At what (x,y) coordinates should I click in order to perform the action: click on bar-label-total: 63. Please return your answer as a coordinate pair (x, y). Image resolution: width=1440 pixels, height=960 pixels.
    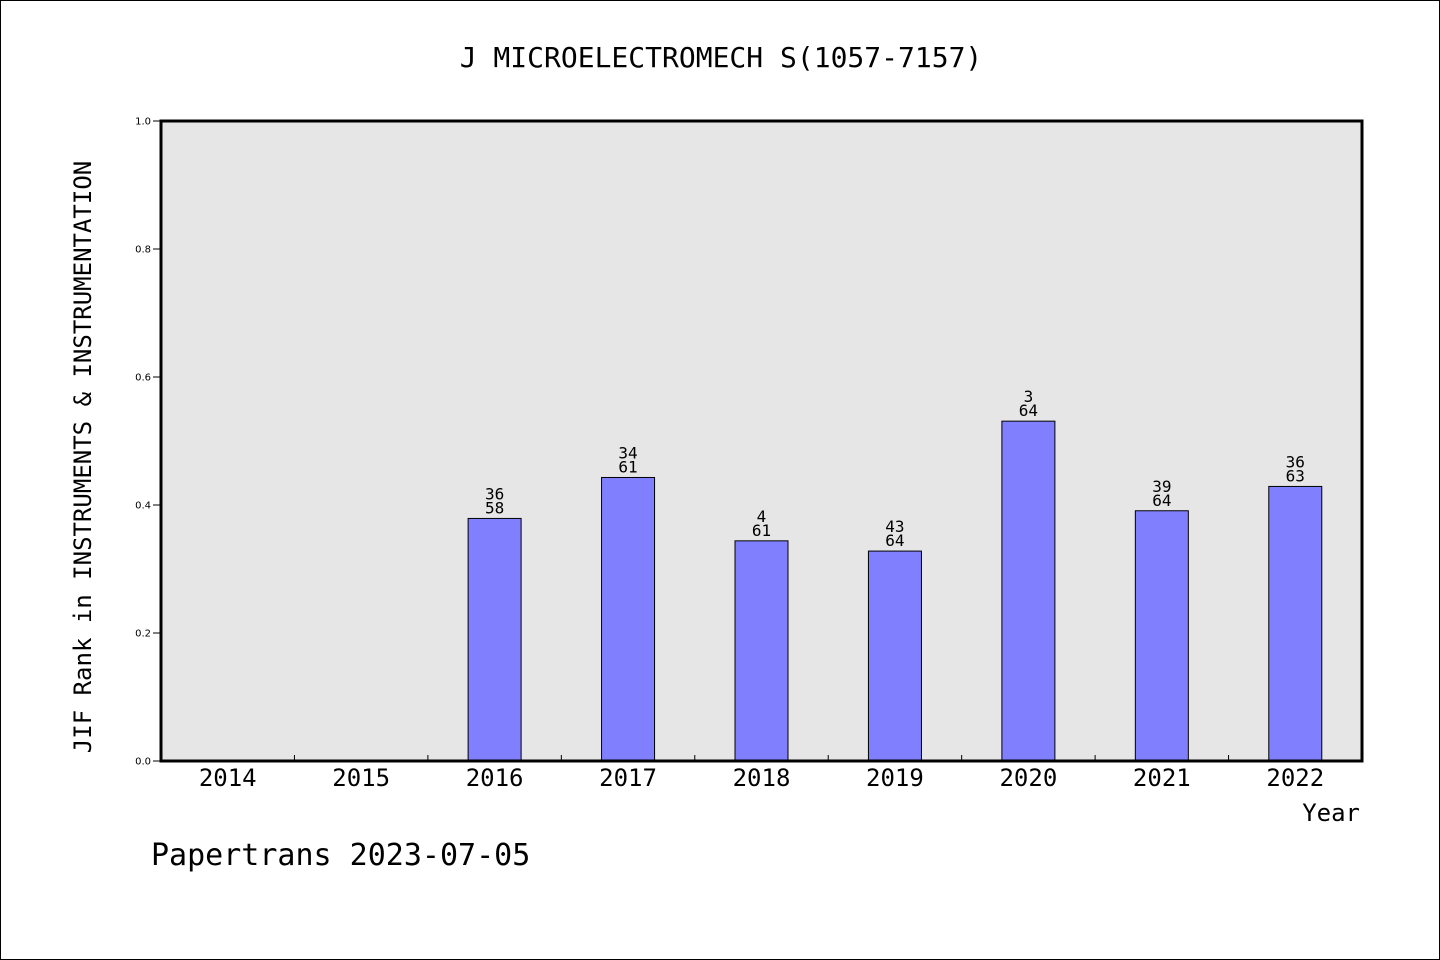
    Looking at the image, I should click on (1295, 475).